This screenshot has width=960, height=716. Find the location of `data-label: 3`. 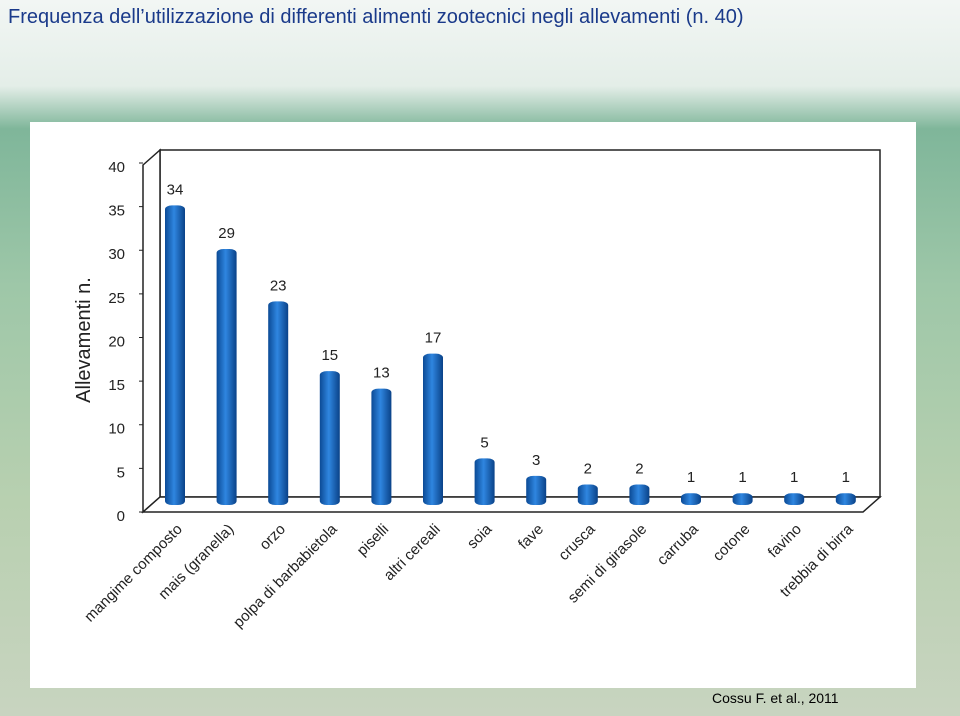

data-label: 3 is located at coordinates (536, 460).